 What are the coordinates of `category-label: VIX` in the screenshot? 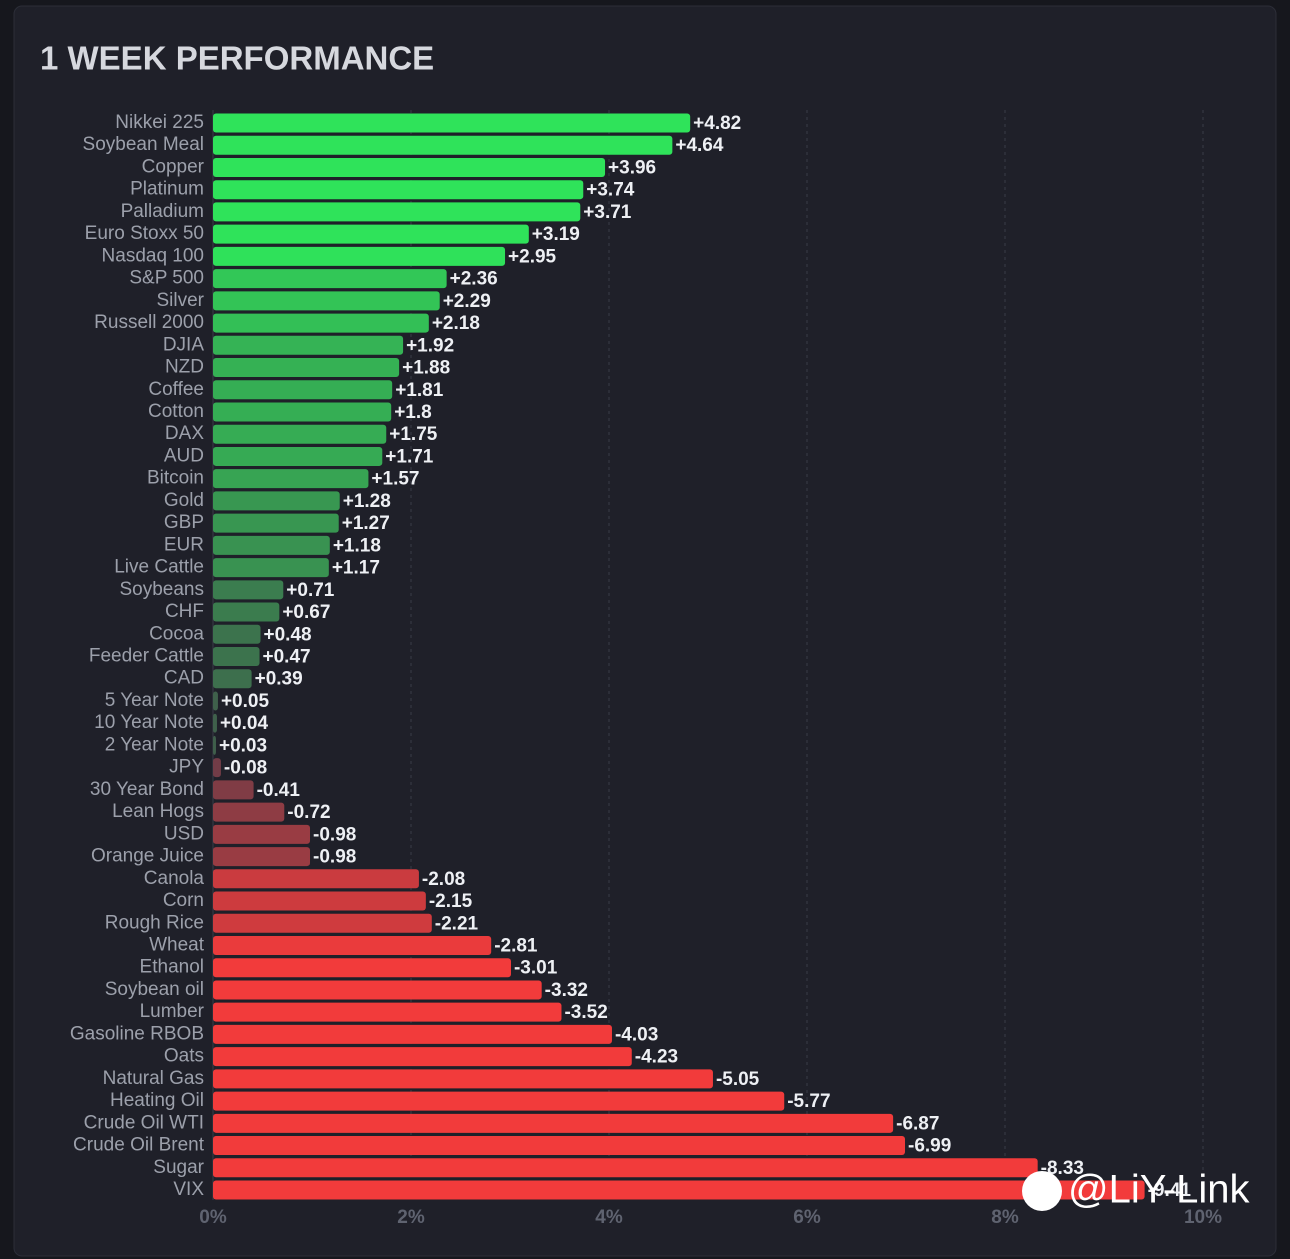 It's located at (188, 1189).